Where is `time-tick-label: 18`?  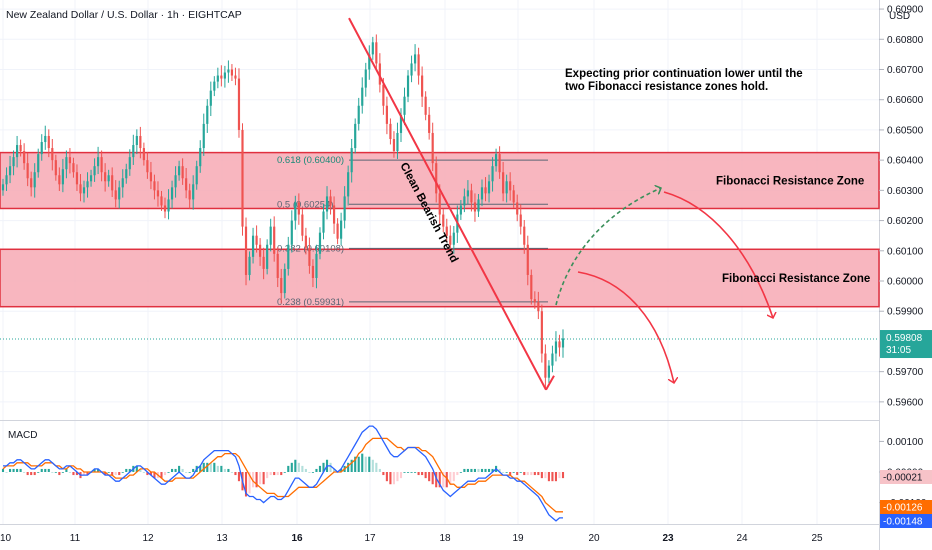
time-tick-label: 18 is located at coordinates (445, 538).